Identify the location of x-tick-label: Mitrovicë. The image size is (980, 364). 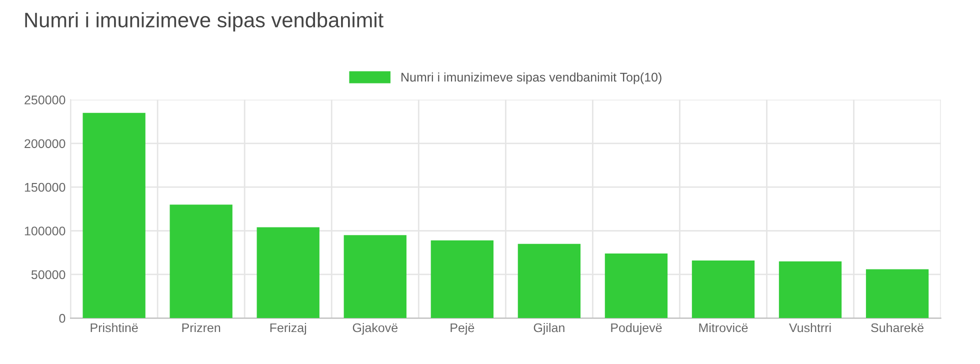
(723, 327).